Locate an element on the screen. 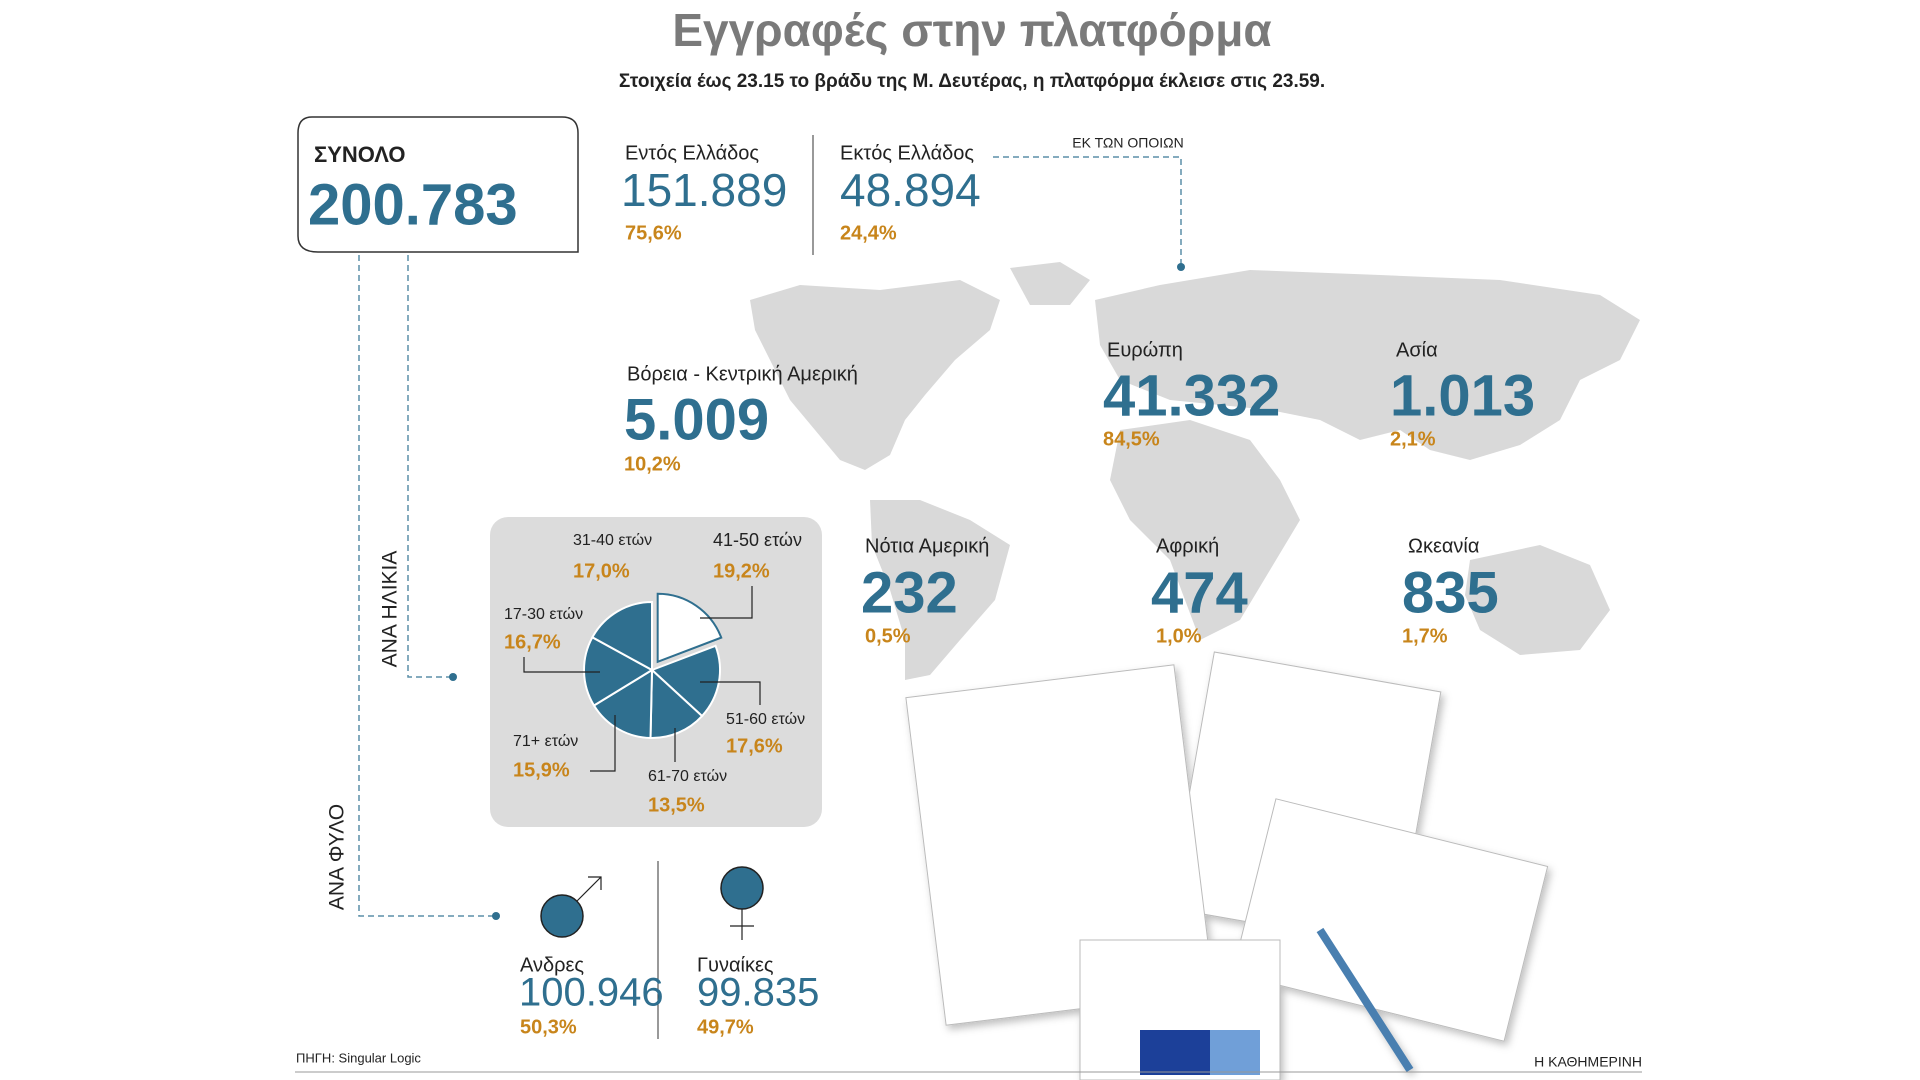  gender-share: 50,3% is located at coordinates (548, 1027).